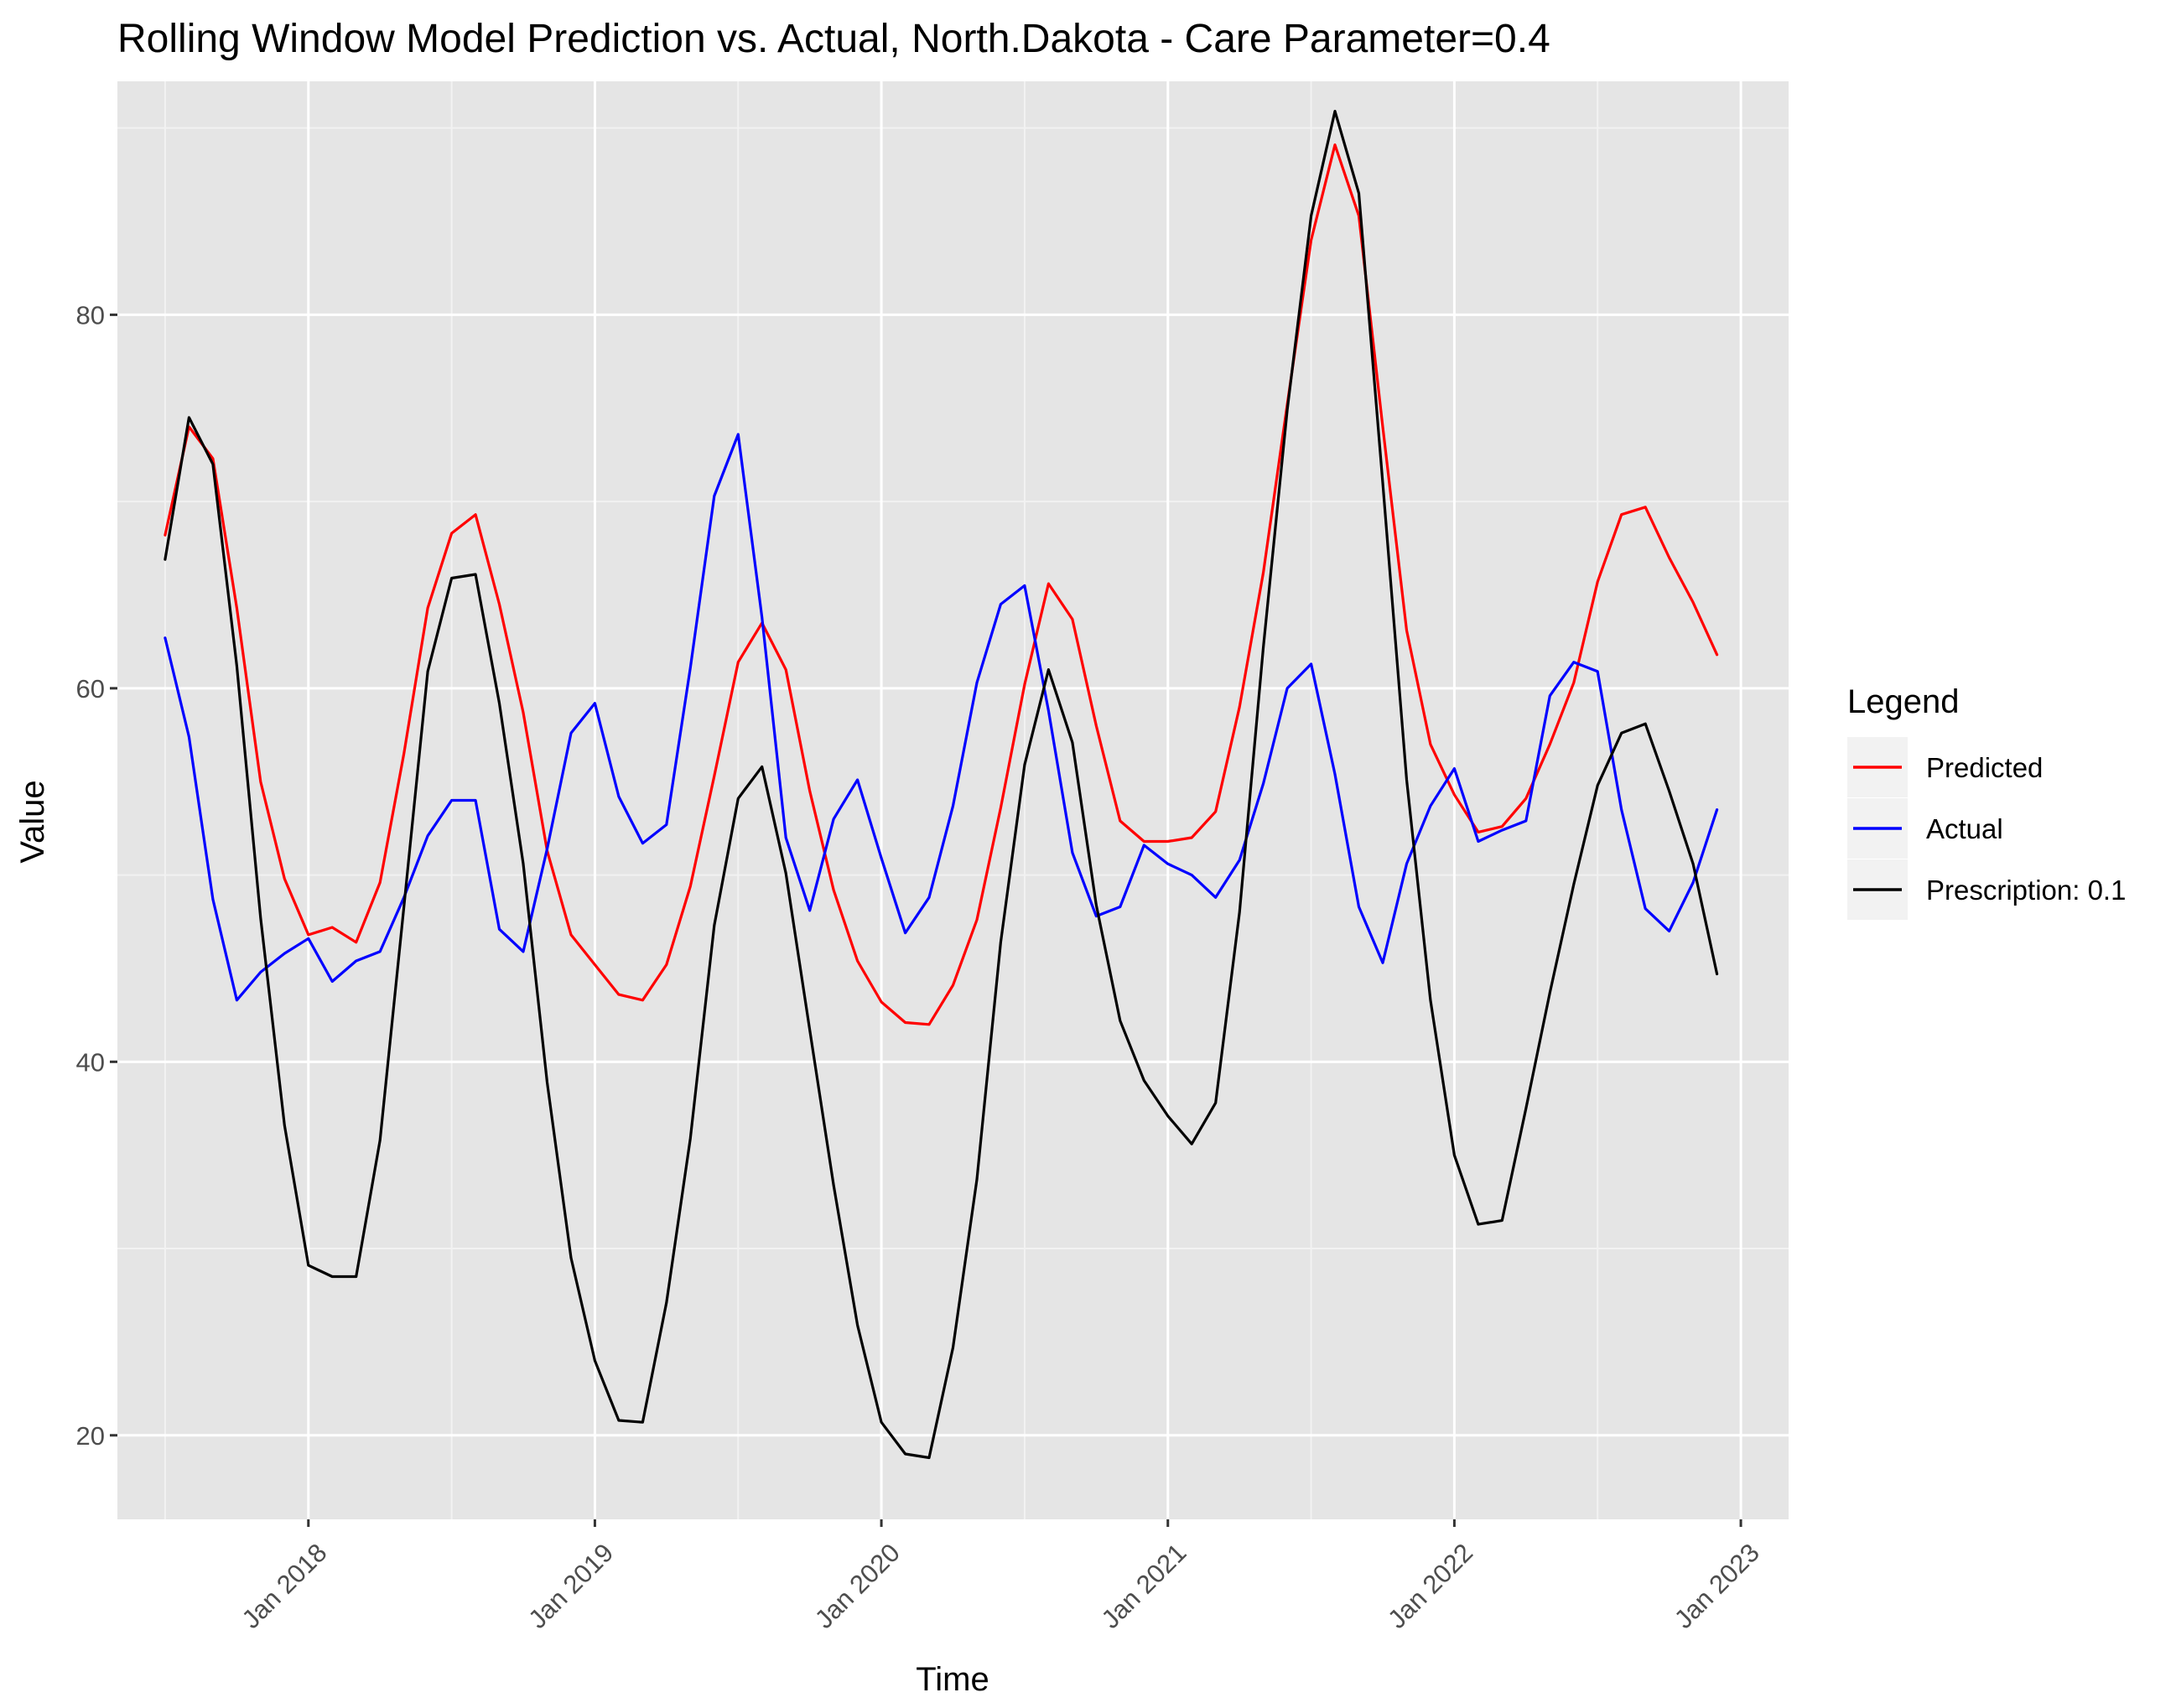  What do you see at coordinates (1903, 701) in the screenshot?
I see `legend-title: Legend` at bounding box center [1903, 701].